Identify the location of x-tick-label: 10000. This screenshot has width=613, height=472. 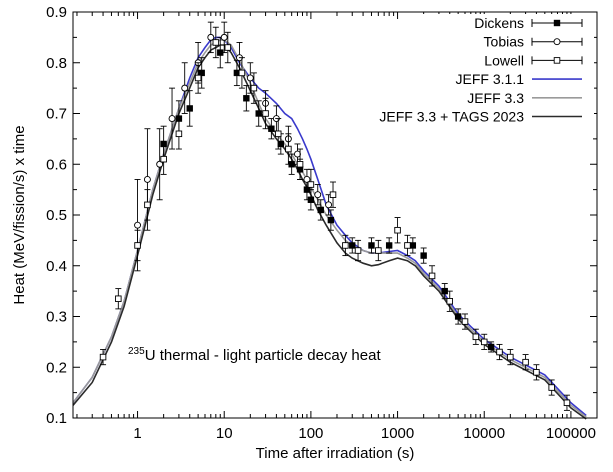
(484, 433).